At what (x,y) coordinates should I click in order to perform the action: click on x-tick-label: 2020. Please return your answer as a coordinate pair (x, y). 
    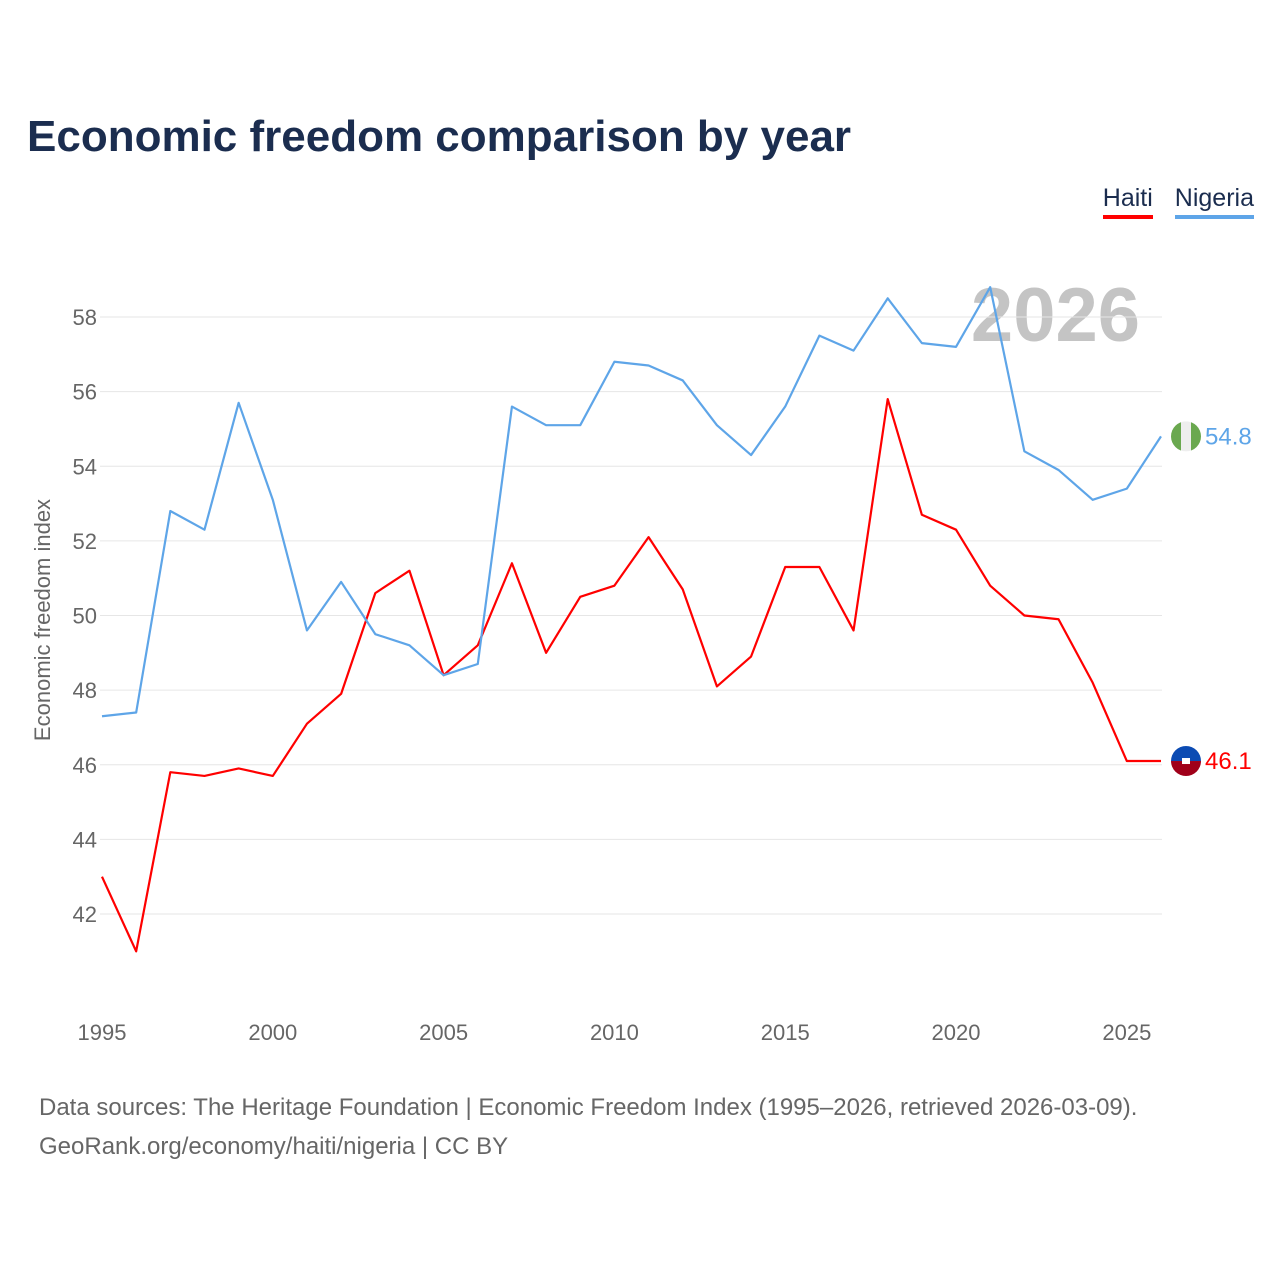
    Looking at the image, I should click on (956, 1032).